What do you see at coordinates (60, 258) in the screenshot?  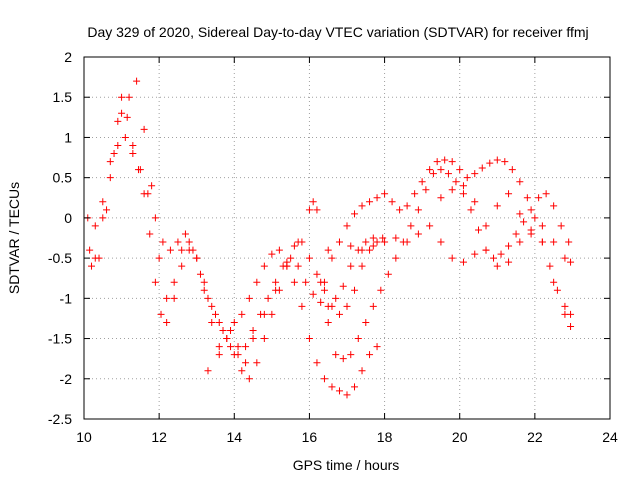 I see `y-tick-label: -0.5` at bounding box center [60, 258].